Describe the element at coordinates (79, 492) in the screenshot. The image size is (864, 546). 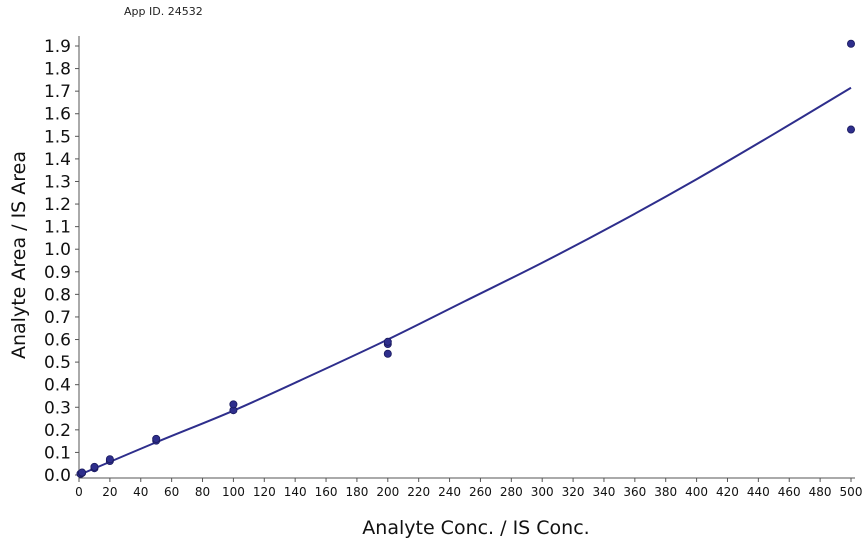
I see `x-tick-label: 0` at that location.